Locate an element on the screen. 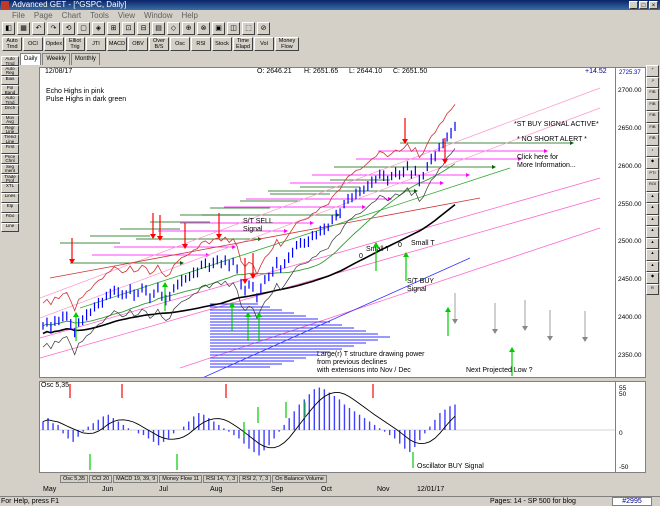 This screenshot has height=506, width=660. minimize-button: _ is located at coordinates (633, 5).